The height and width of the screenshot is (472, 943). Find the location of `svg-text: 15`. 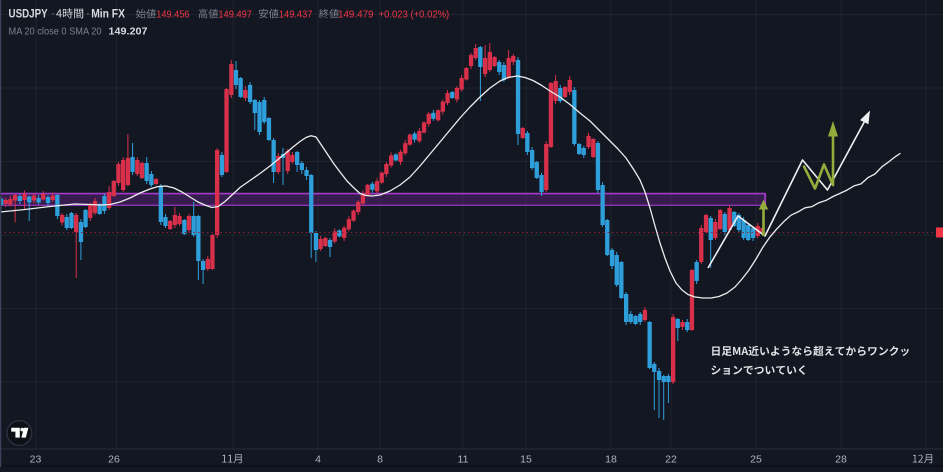

svg-text: 15 is located at coordinates (526, 460).